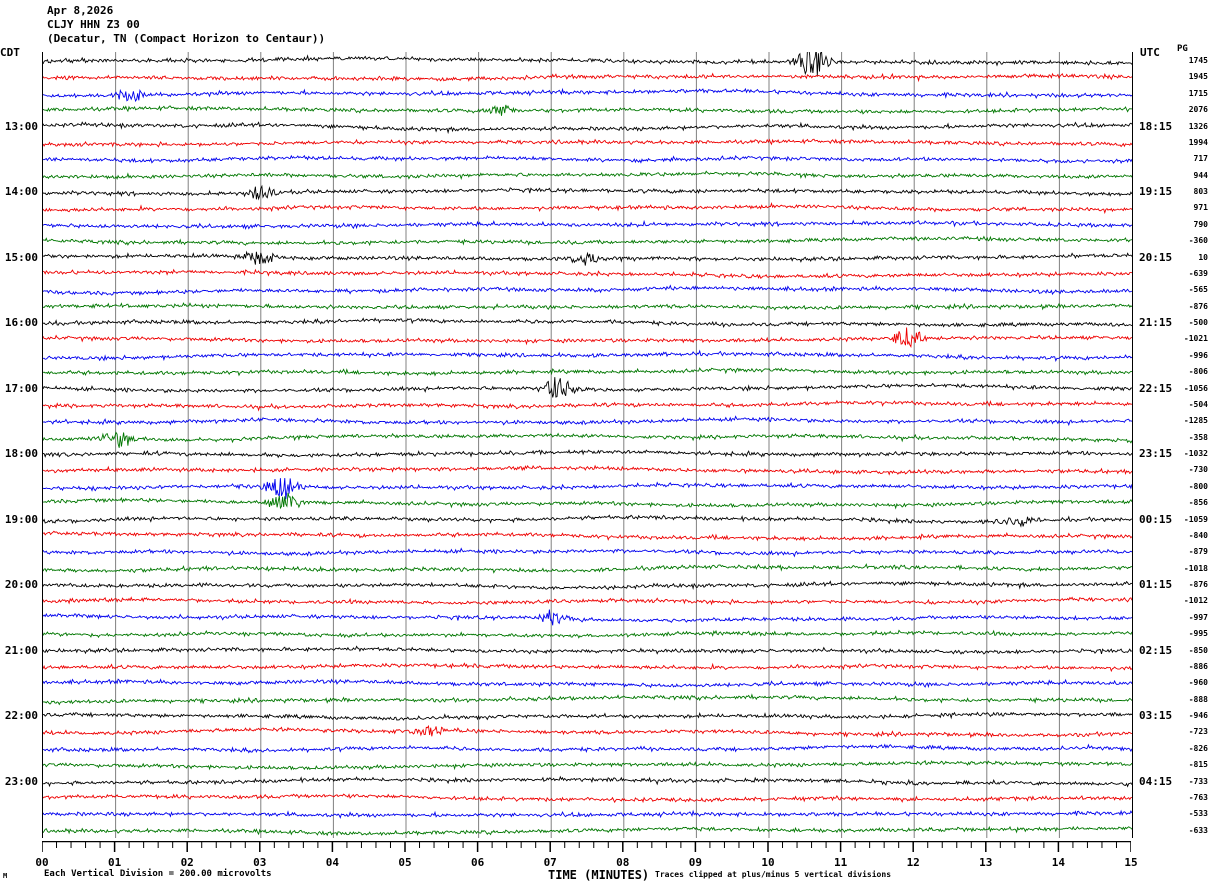 This screenshot has width=1210, height=886. Describe the element at coordinates (1156, 650) in the screenshot. I see `right-hour-label: 02:15` at that location.